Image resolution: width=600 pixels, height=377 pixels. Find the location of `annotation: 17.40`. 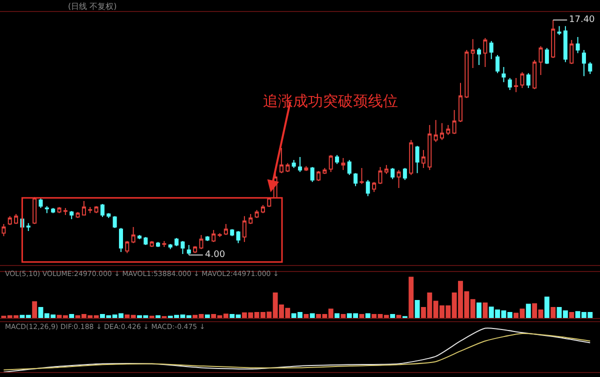

annotation: 17.40 is located at coordinates (582, 20).